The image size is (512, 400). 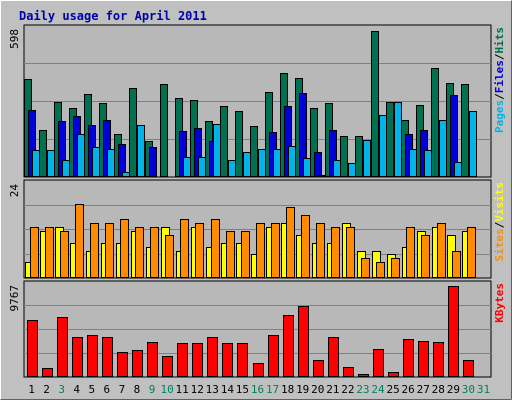 What do you see at coordinates (499, 40) in the screenshot?
I see `legend-label-4: Hits` at bounding box center [499, 40].